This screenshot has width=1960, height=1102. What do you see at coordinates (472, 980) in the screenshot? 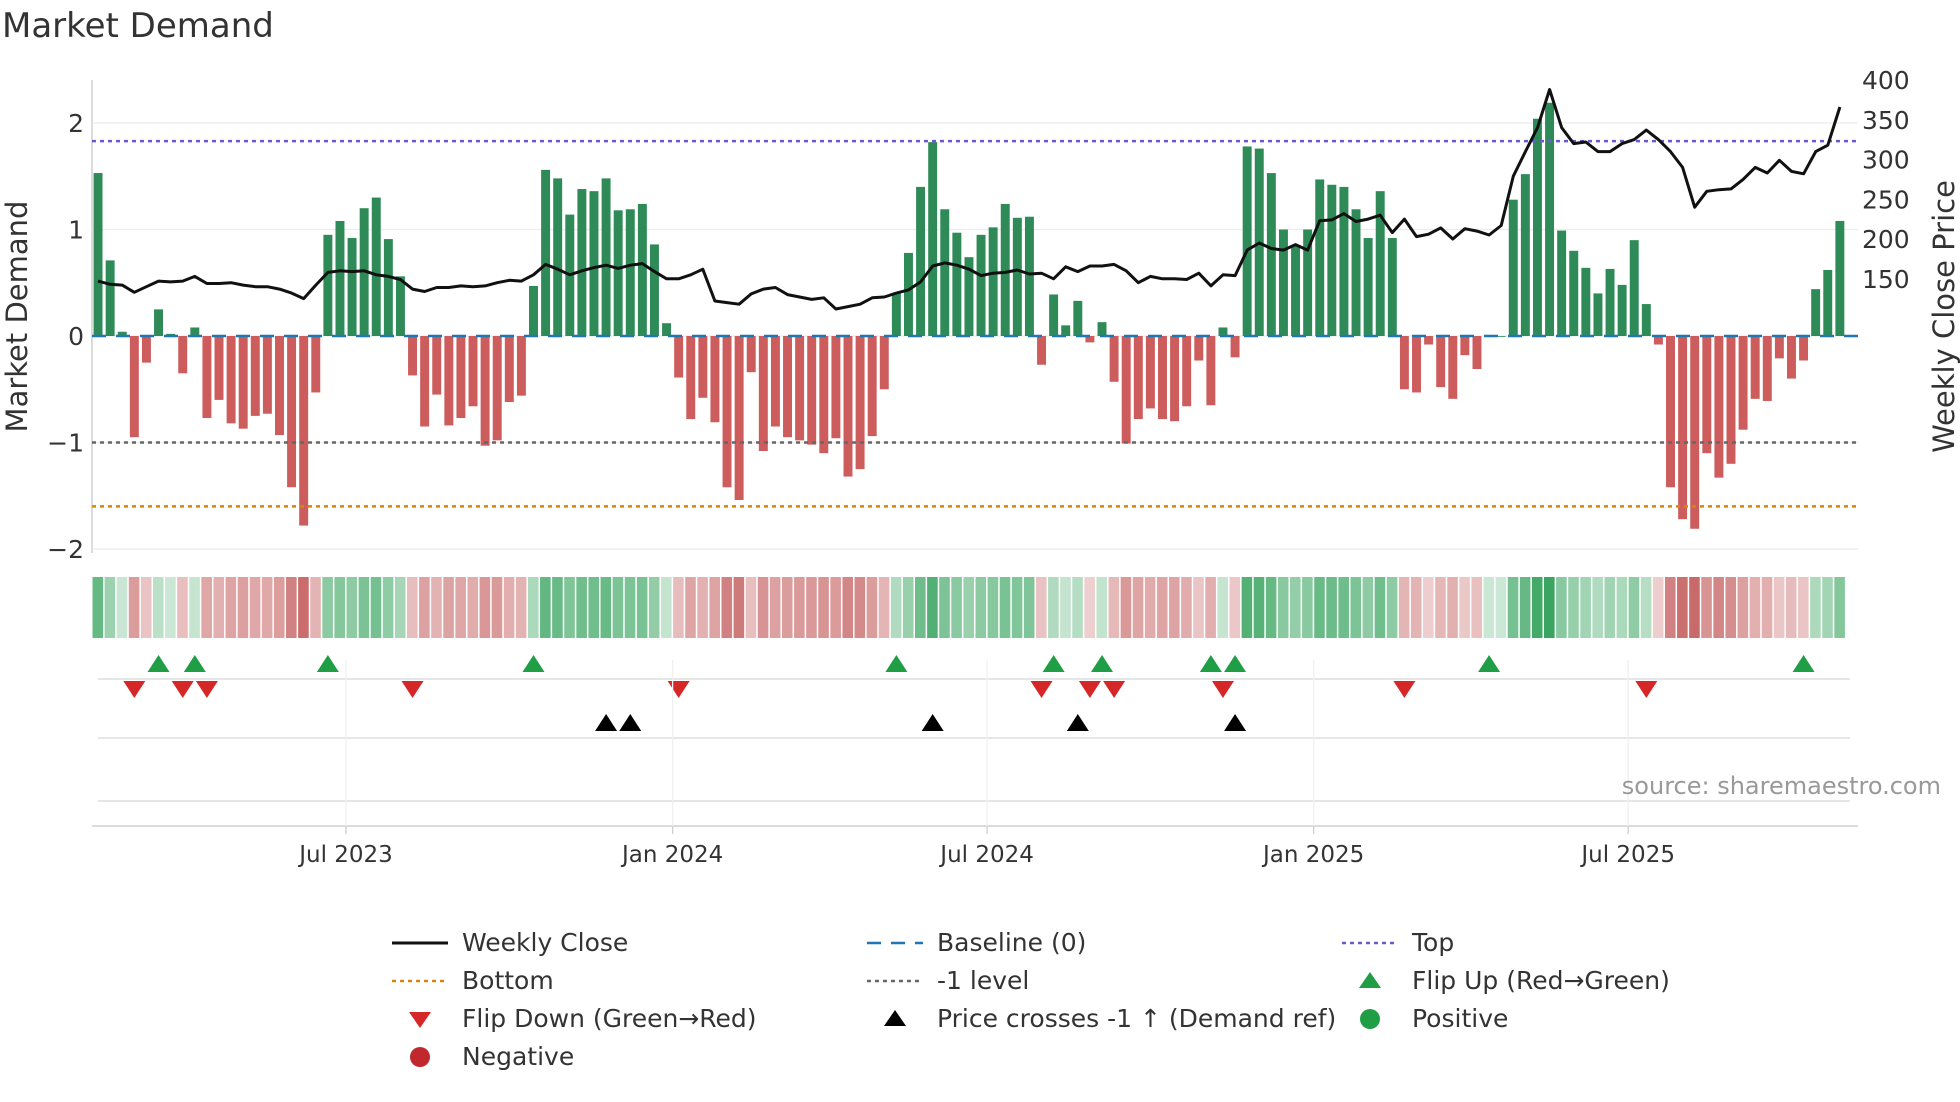
I see `legend-item-bottom: Bottom` at bounding box center [472, 980].